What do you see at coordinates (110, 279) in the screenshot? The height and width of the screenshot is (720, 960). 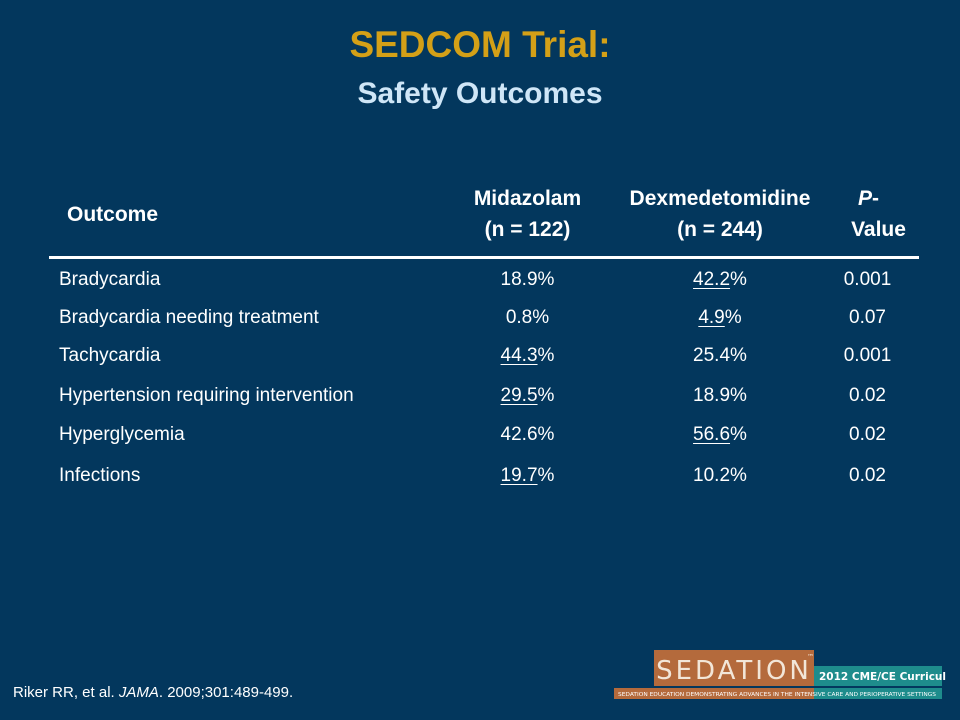 I see `cell-outcome: Bradycardia` at bounding box center [110, 279].